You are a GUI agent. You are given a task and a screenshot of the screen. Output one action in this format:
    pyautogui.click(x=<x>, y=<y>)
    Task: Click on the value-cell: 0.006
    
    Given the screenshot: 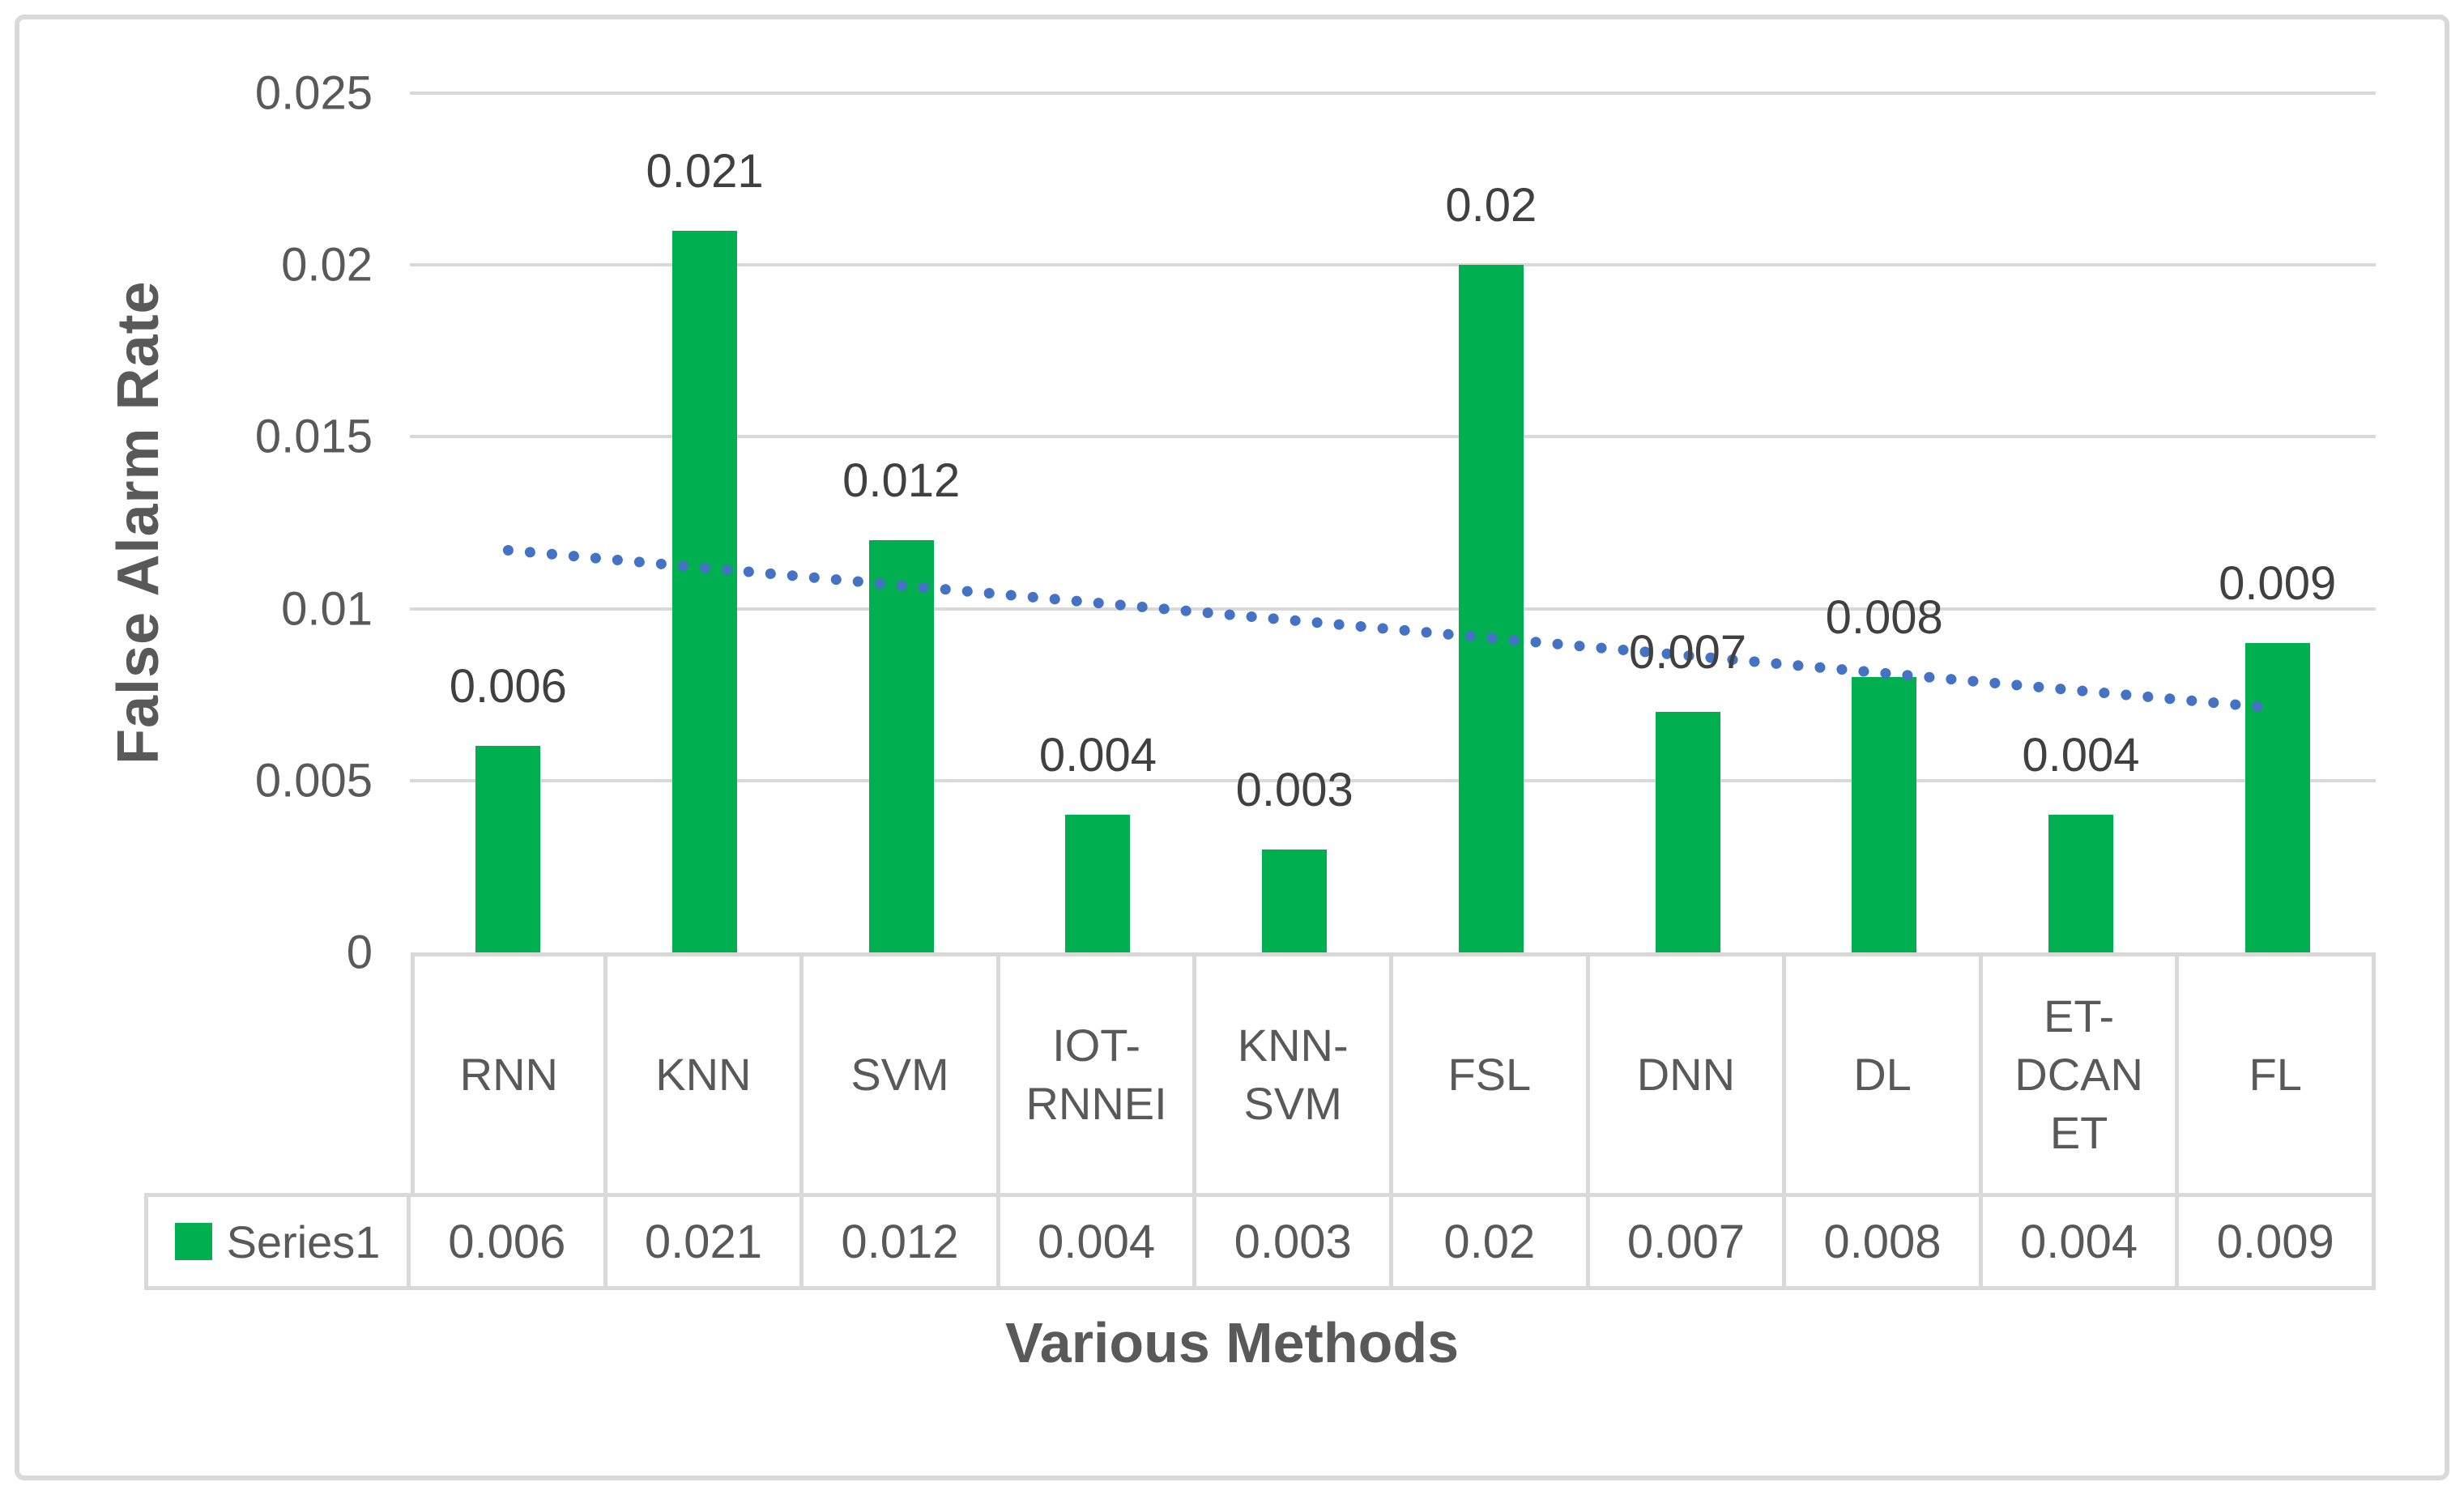 What is the action you would take?
    pyautogui.click(x=509, y=1241)
    